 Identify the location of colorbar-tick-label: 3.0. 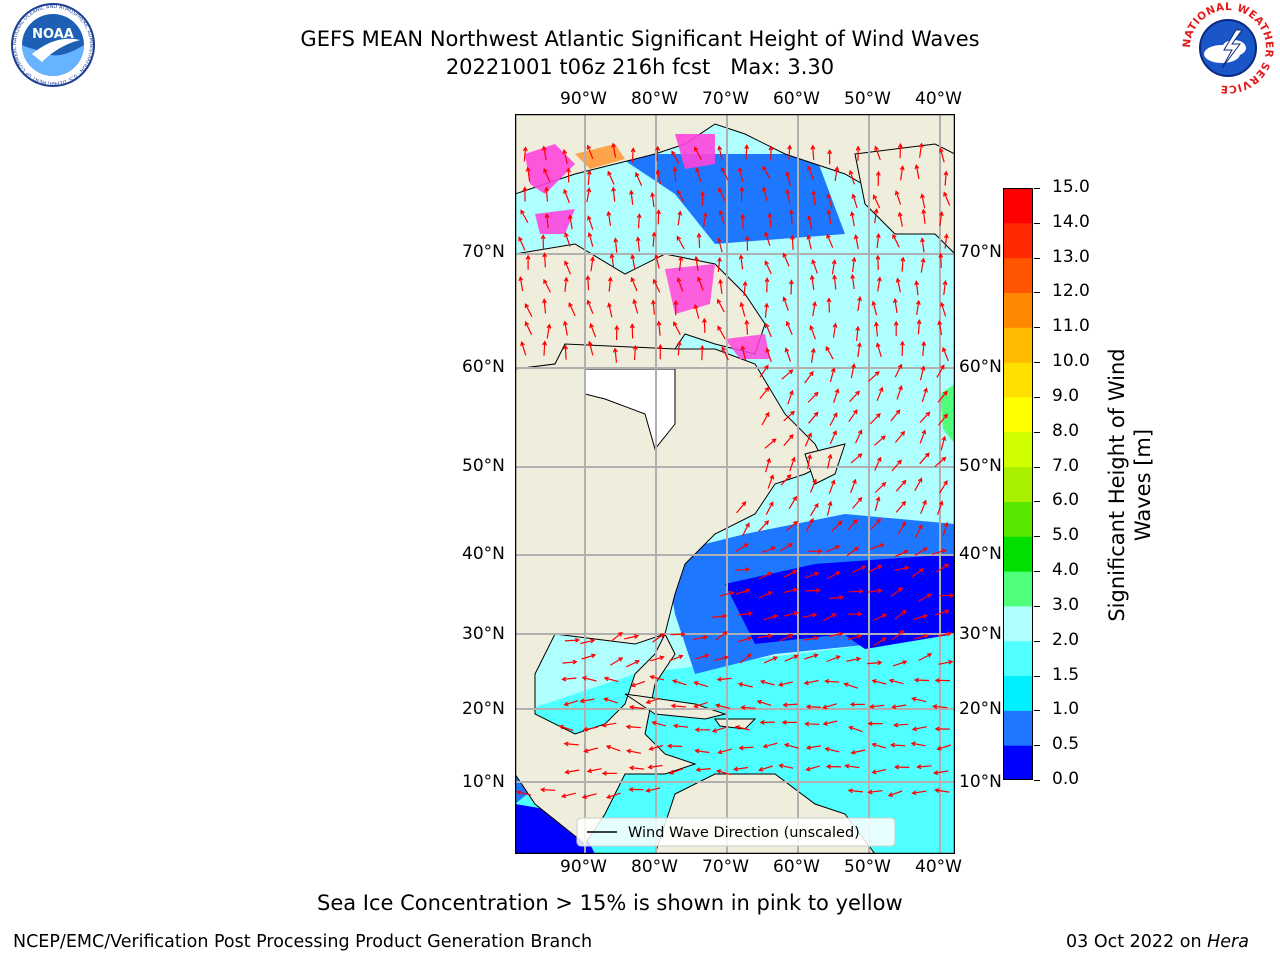
(1066, 604).